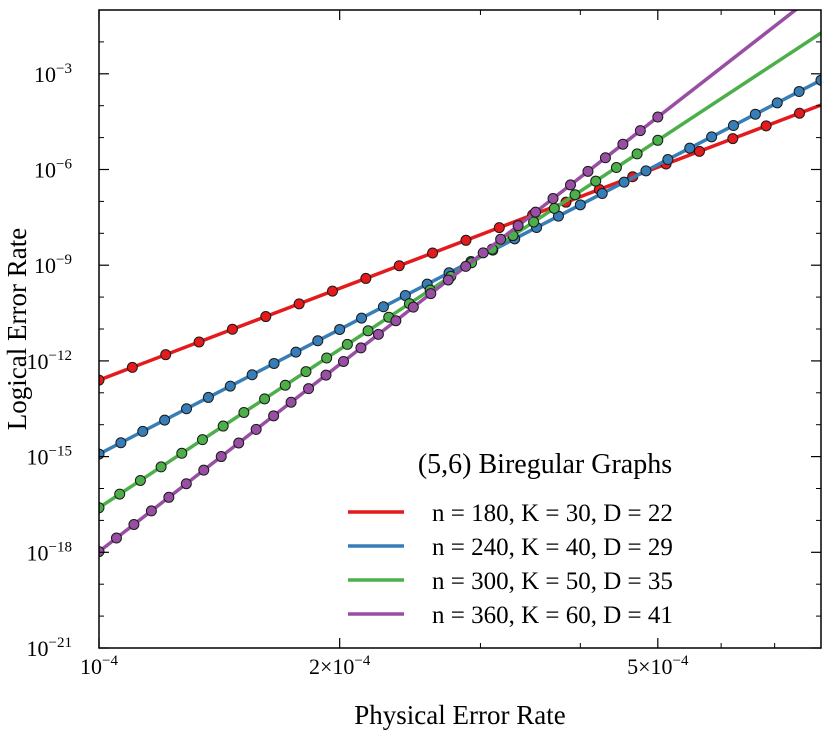 Image resolution: width=830 pixels, height=732 pixels. Describe the element at coordinates (552, 547) in the screenshot. I see `legend-label: n = 240, K = 40, D = 29` at that location.